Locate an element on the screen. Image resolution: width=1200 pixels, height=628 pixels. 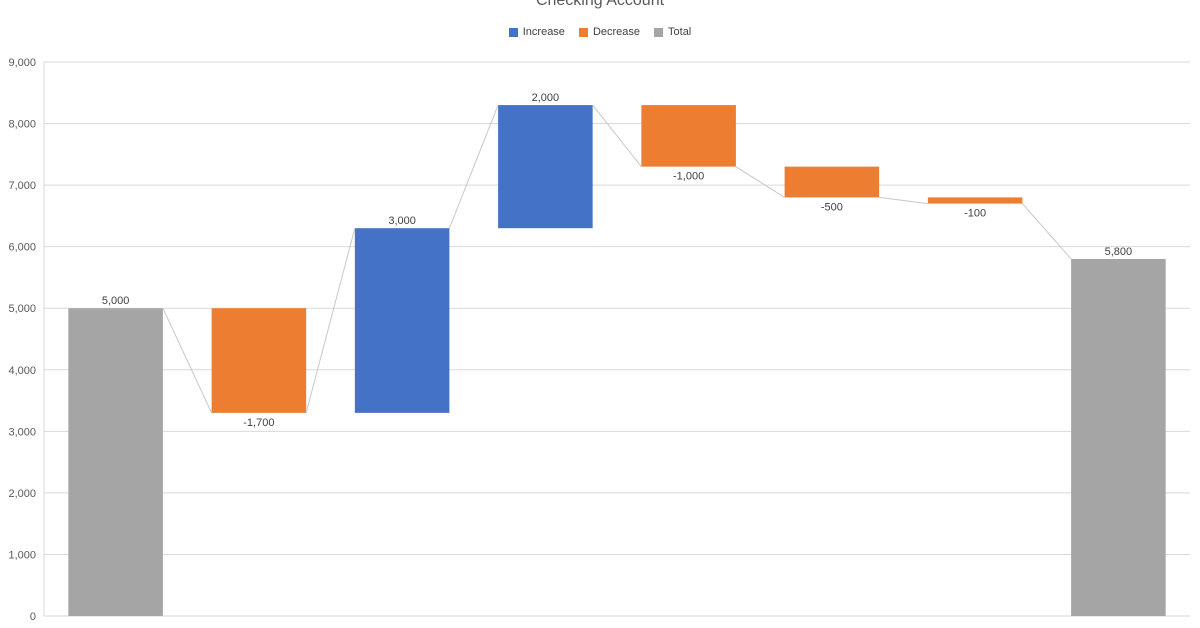
y-tick-label: 6,000 is located at coordinates (22, 248).